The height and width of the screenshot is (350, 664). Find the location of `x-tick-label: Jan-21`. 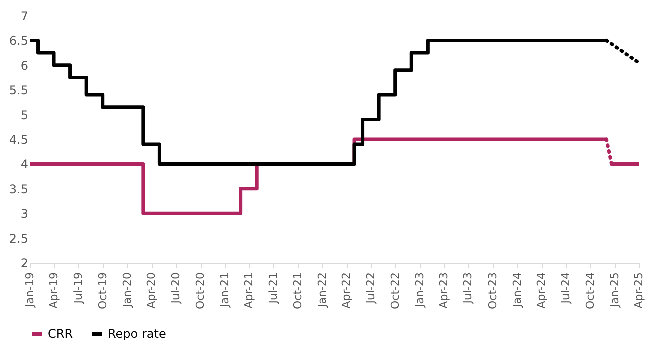

x-tick-label: Jan-21 is located at coordinates (225, 290).